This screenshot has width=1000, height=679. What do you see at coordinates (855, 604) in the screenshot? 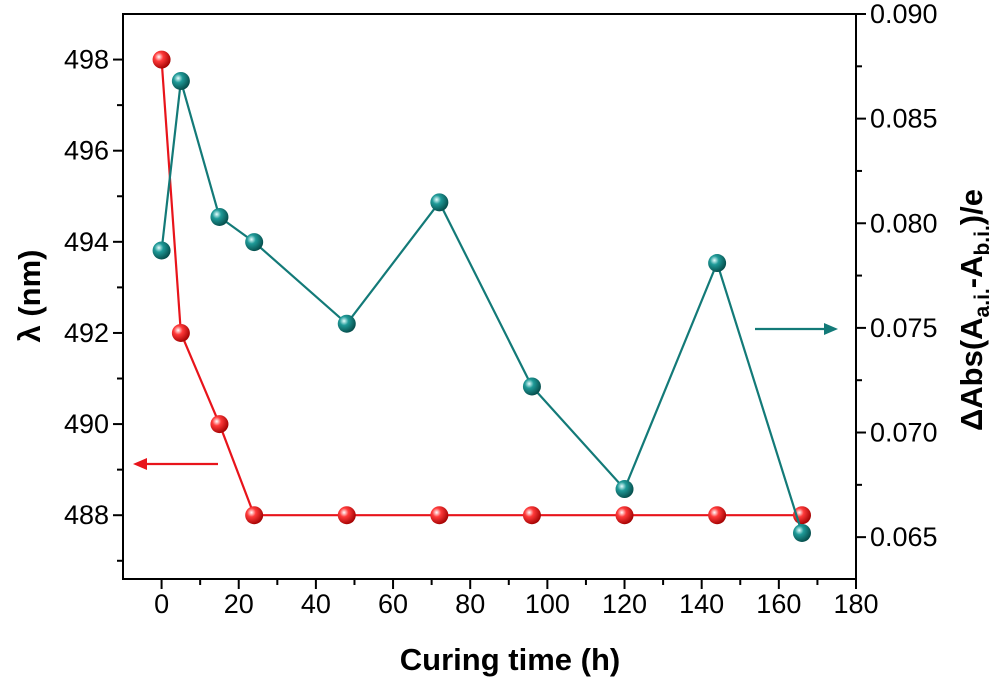
I see `x-tick-label: 180` at bounding box center [855, 604].